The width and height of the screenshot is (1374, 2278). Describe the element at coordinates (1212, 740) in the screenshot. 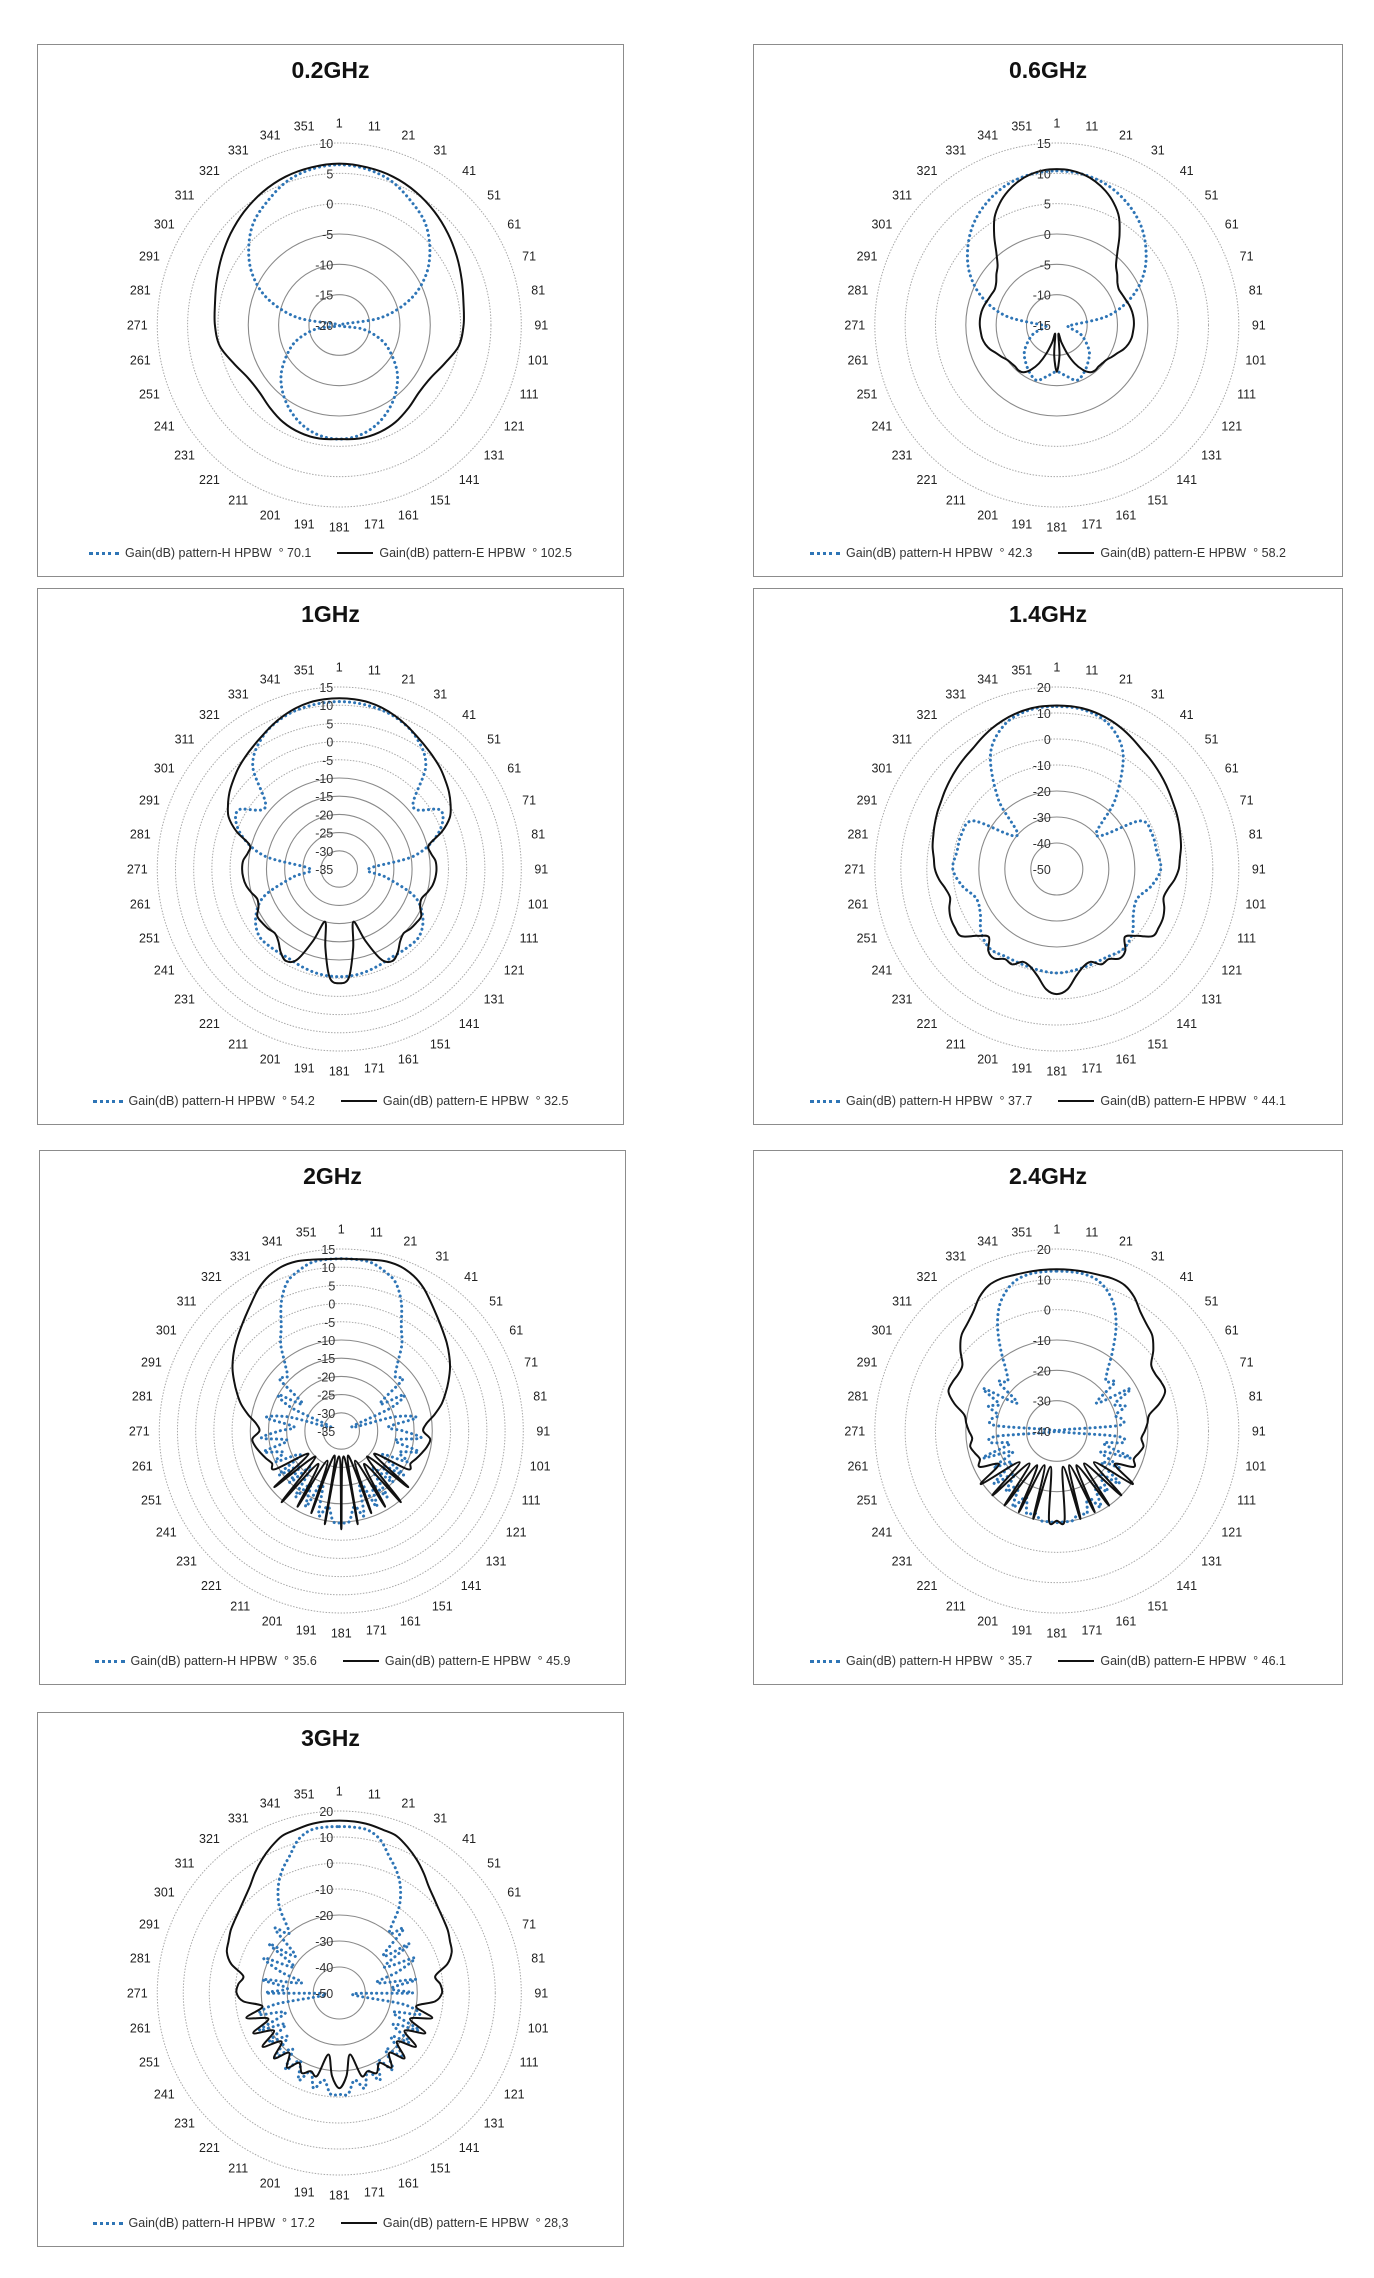

I see `angle-tick-label: 51` at that location.